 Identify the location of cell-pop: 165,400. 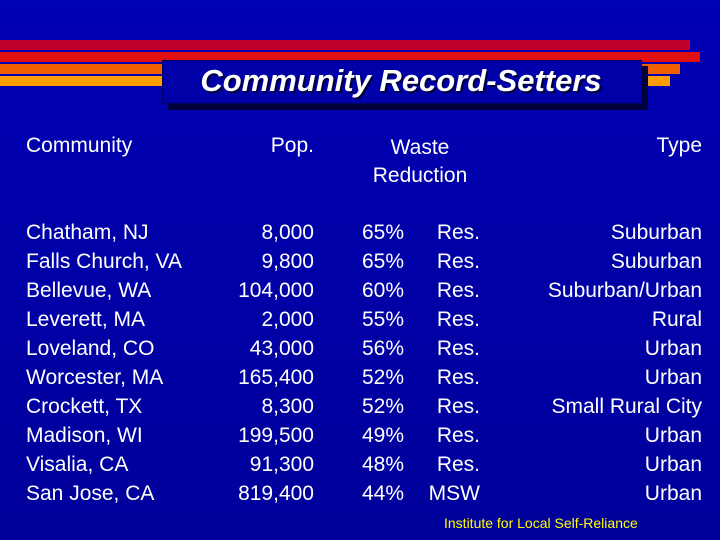
(276, 377).